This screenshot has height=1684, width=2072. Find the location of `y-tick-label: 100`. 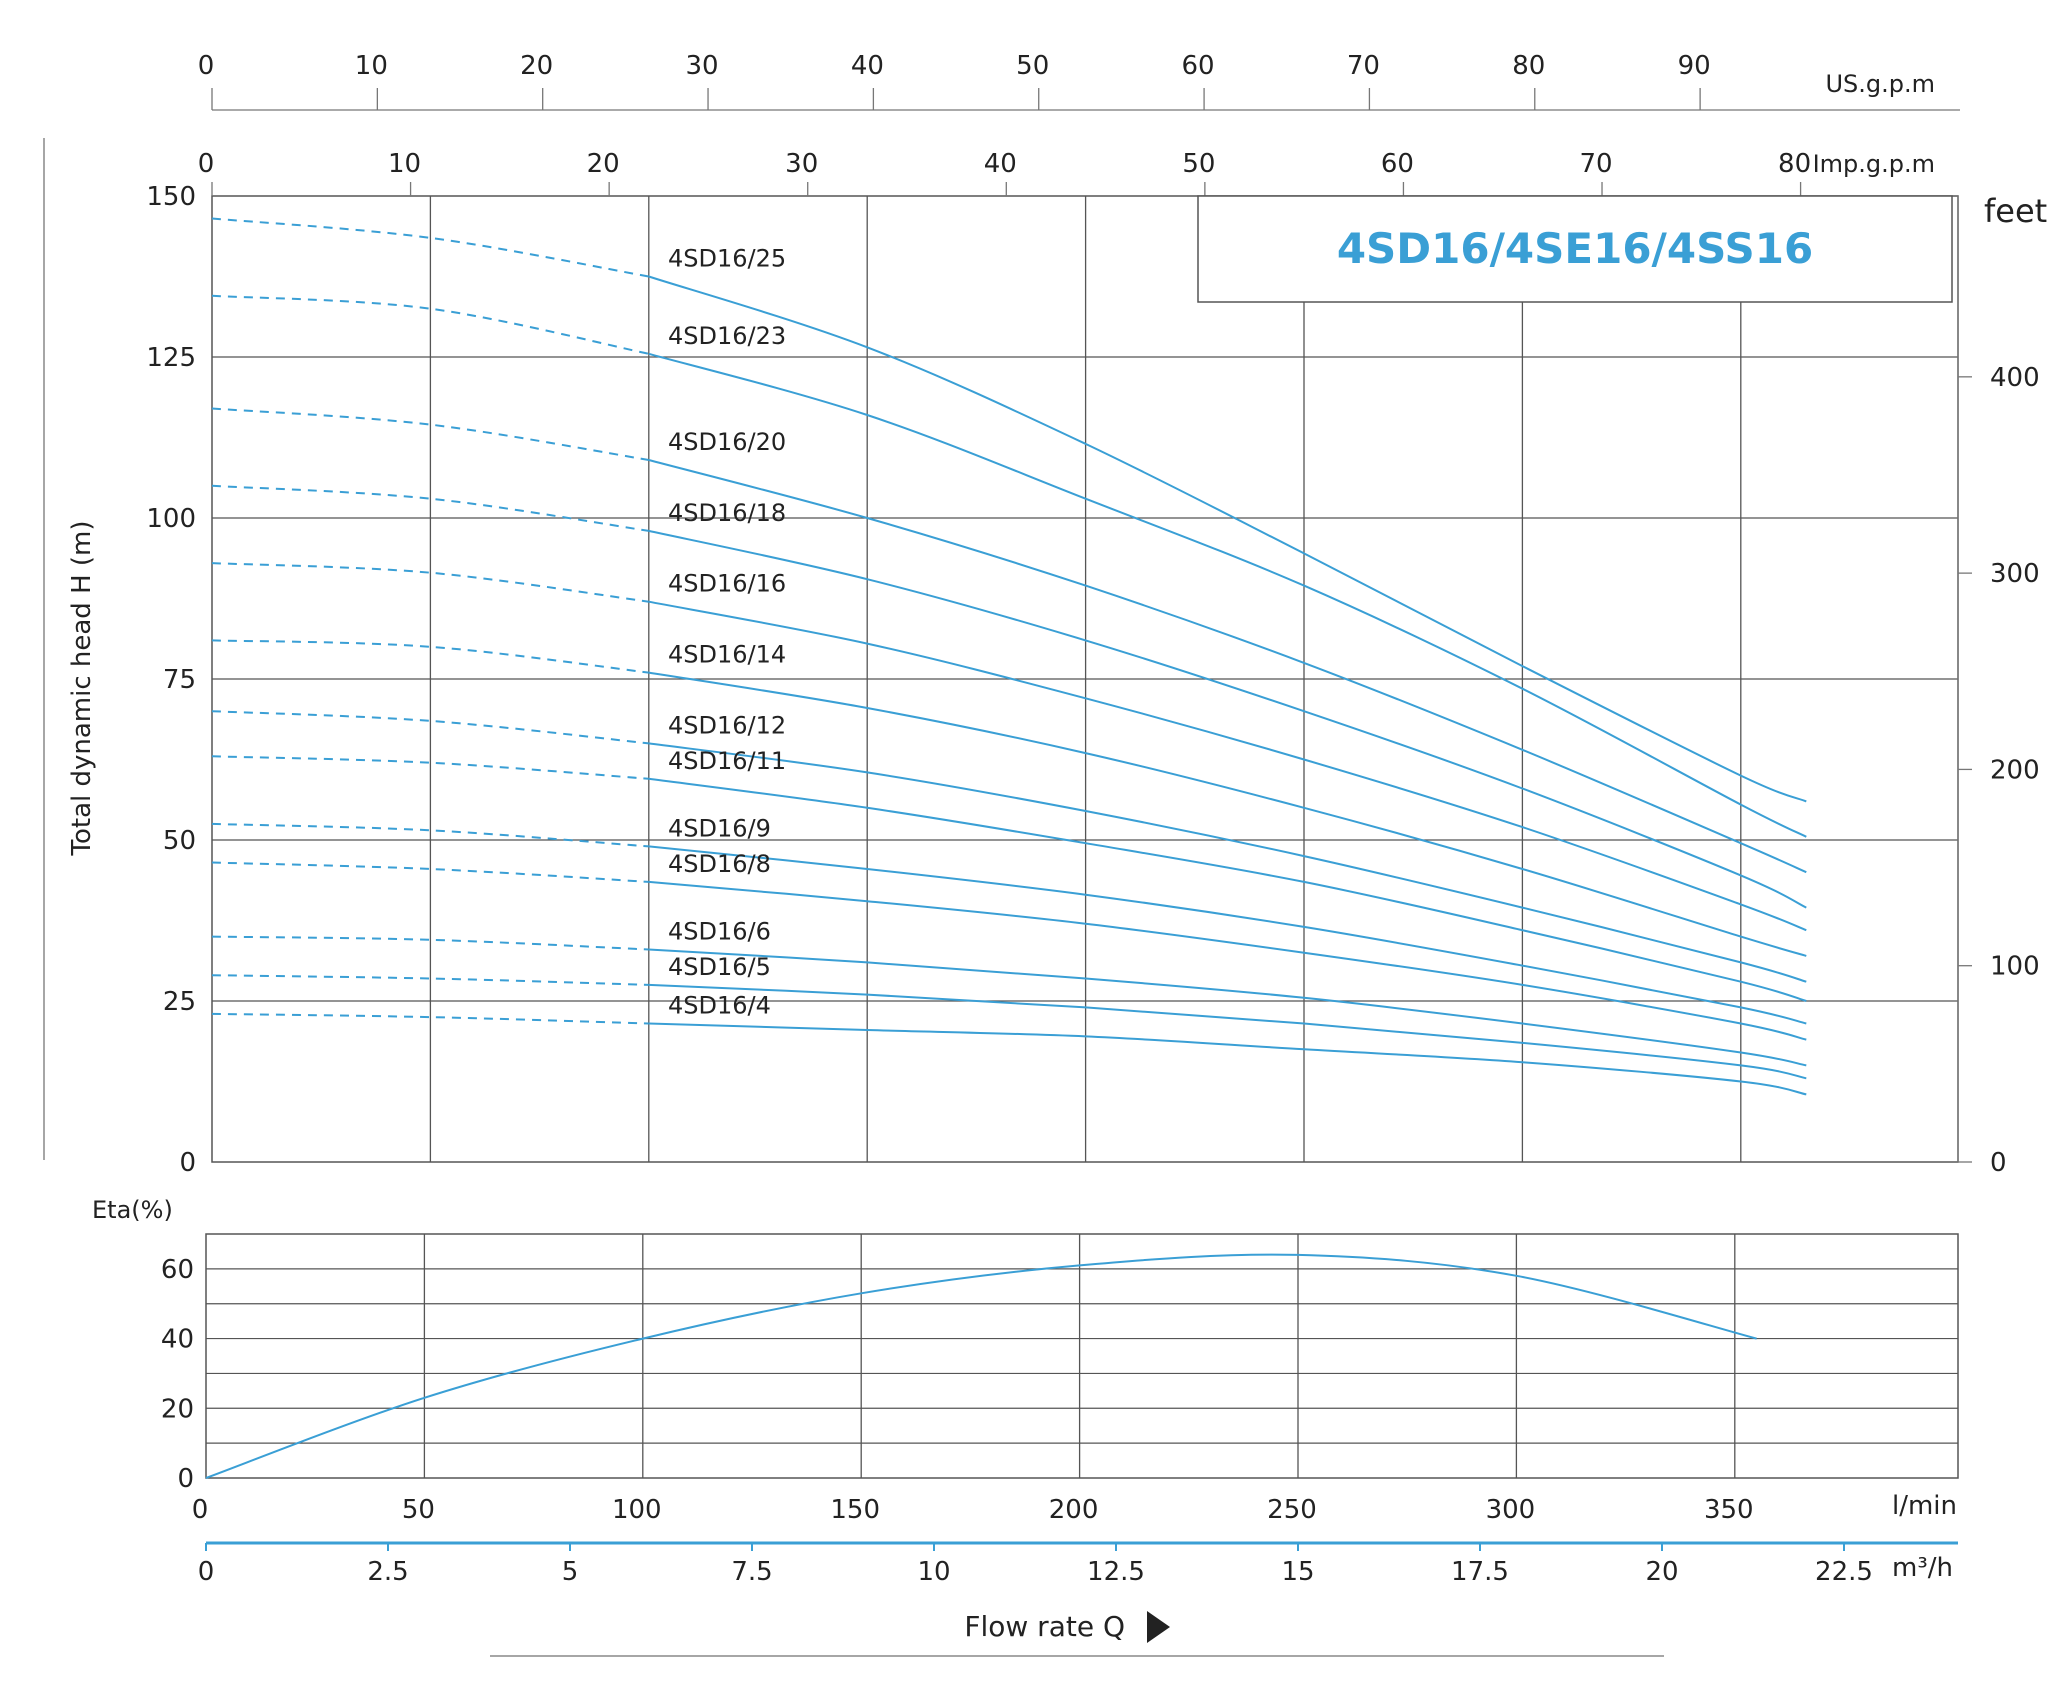

y-tick-label: 100 is located at coordinates (171, 519).